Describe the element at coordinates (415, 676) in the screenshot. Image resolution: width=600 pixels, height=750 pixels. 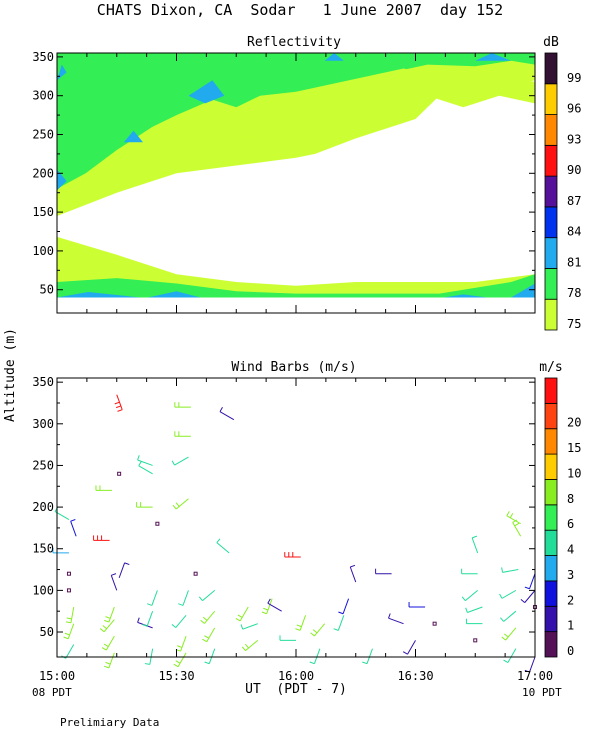
I see `x-tick-label: 16:30` at that location.